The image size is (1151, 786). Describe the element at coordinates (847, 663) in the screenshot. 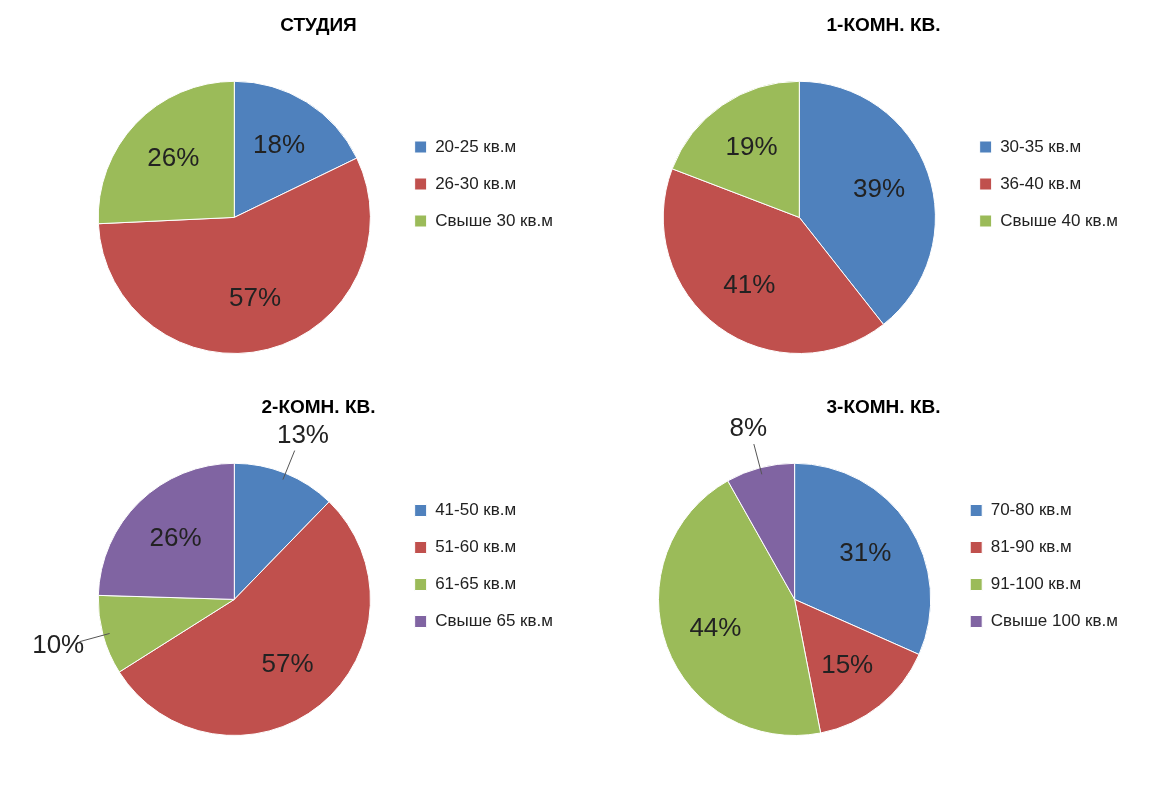

I see `data-label: 15%` at that location.